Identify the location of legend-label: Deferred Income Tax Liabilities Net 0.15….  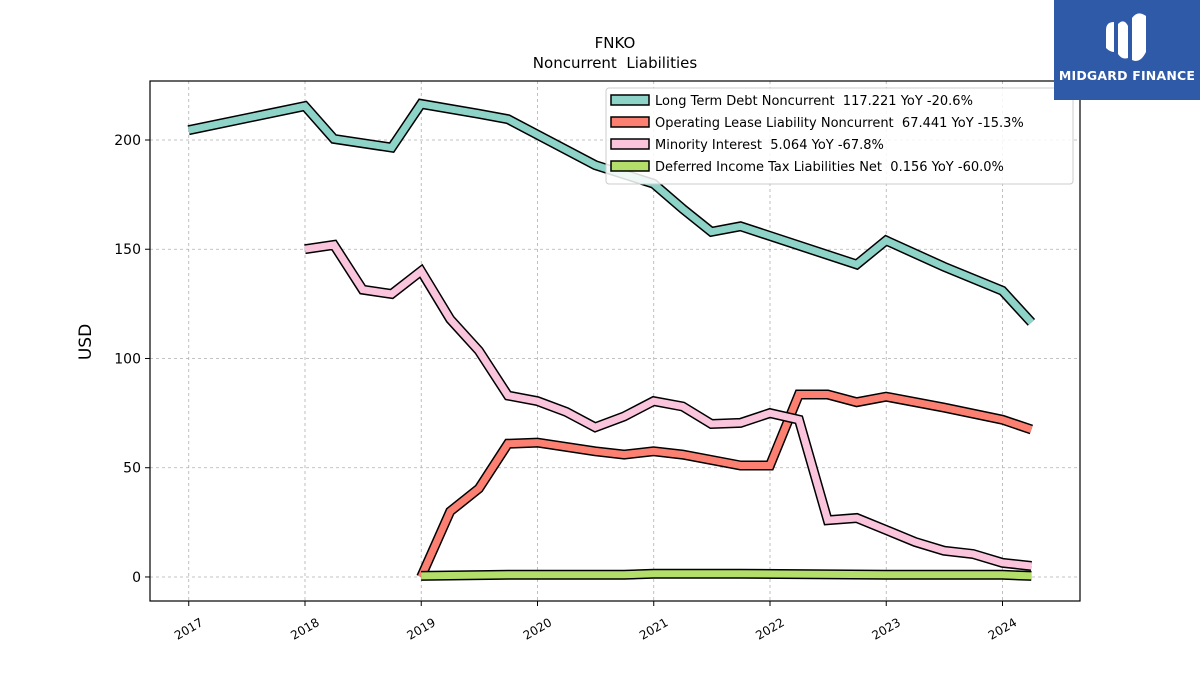
(829, 167).